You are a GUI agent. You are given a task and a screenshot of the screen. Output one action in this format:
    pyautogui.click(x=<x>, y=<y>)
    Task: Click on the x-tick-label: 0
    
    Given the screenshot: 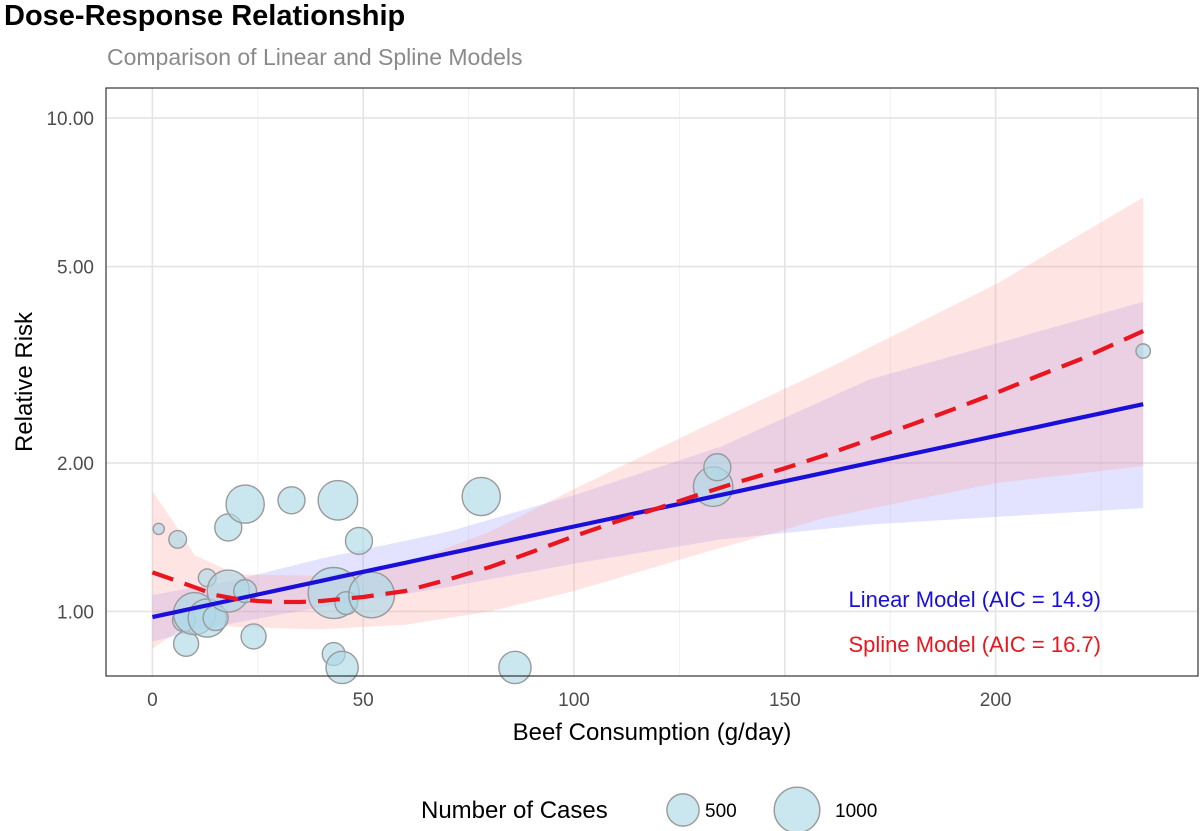 What is the action you would take?
    pyautogui.click(x=152, y=700)
    